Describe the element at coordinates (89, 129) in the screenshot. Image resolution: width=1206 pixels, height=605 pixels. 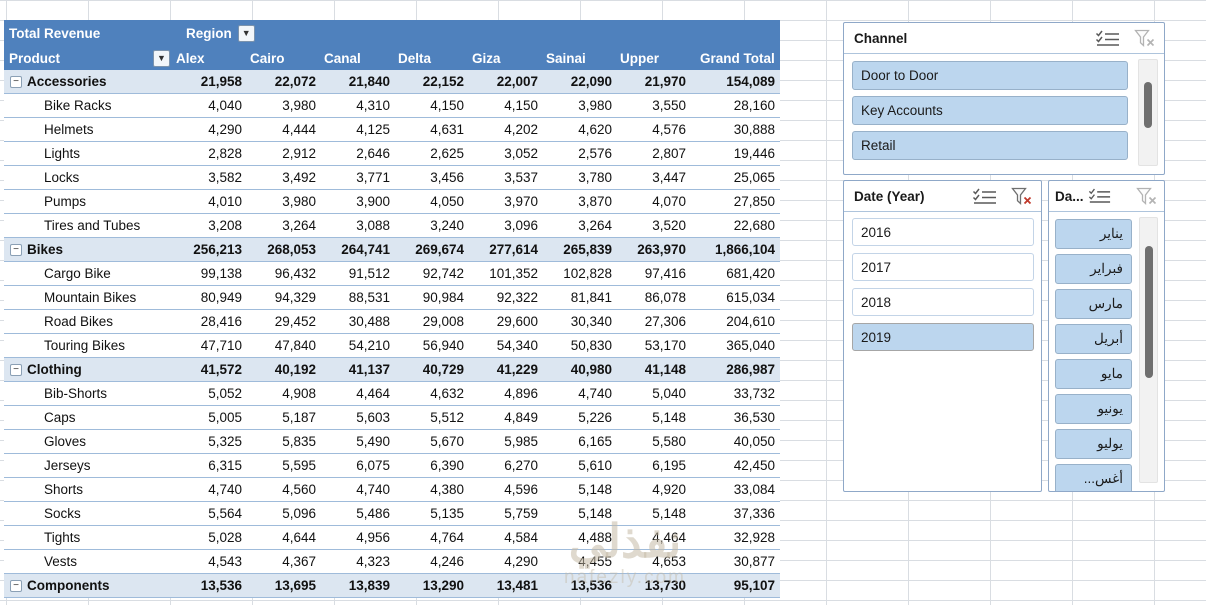
I see `row-label-cell: Helmets` at that location.